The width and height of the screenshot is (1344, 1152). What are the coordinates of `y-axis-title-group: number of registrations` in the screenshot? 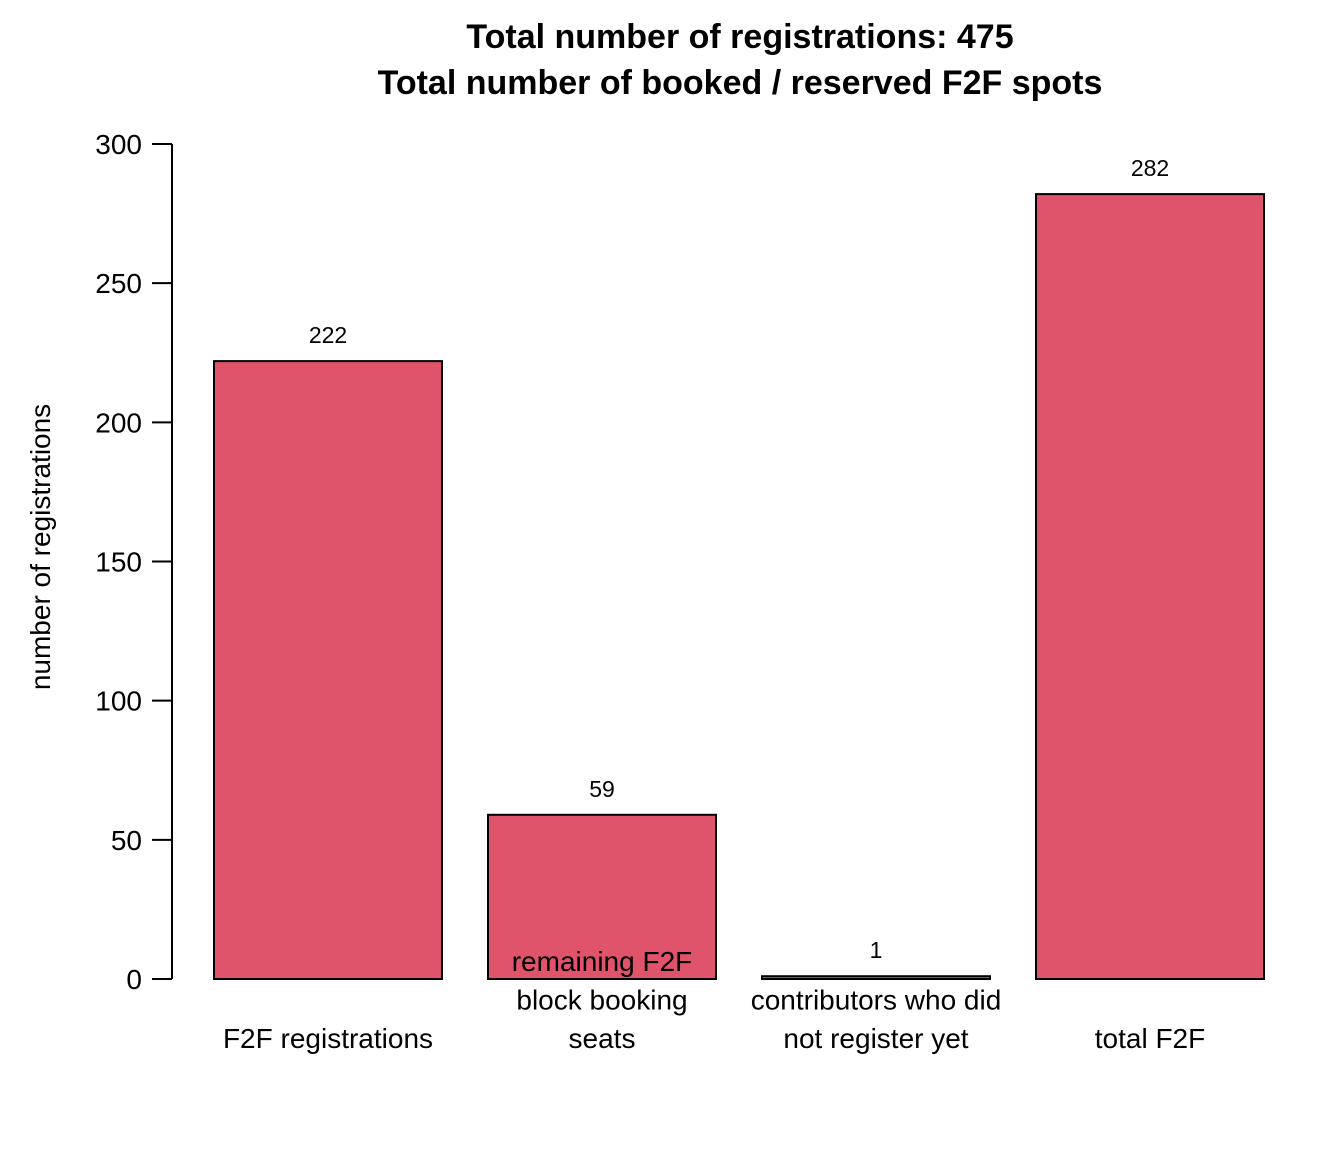 It's located at (40, 547).